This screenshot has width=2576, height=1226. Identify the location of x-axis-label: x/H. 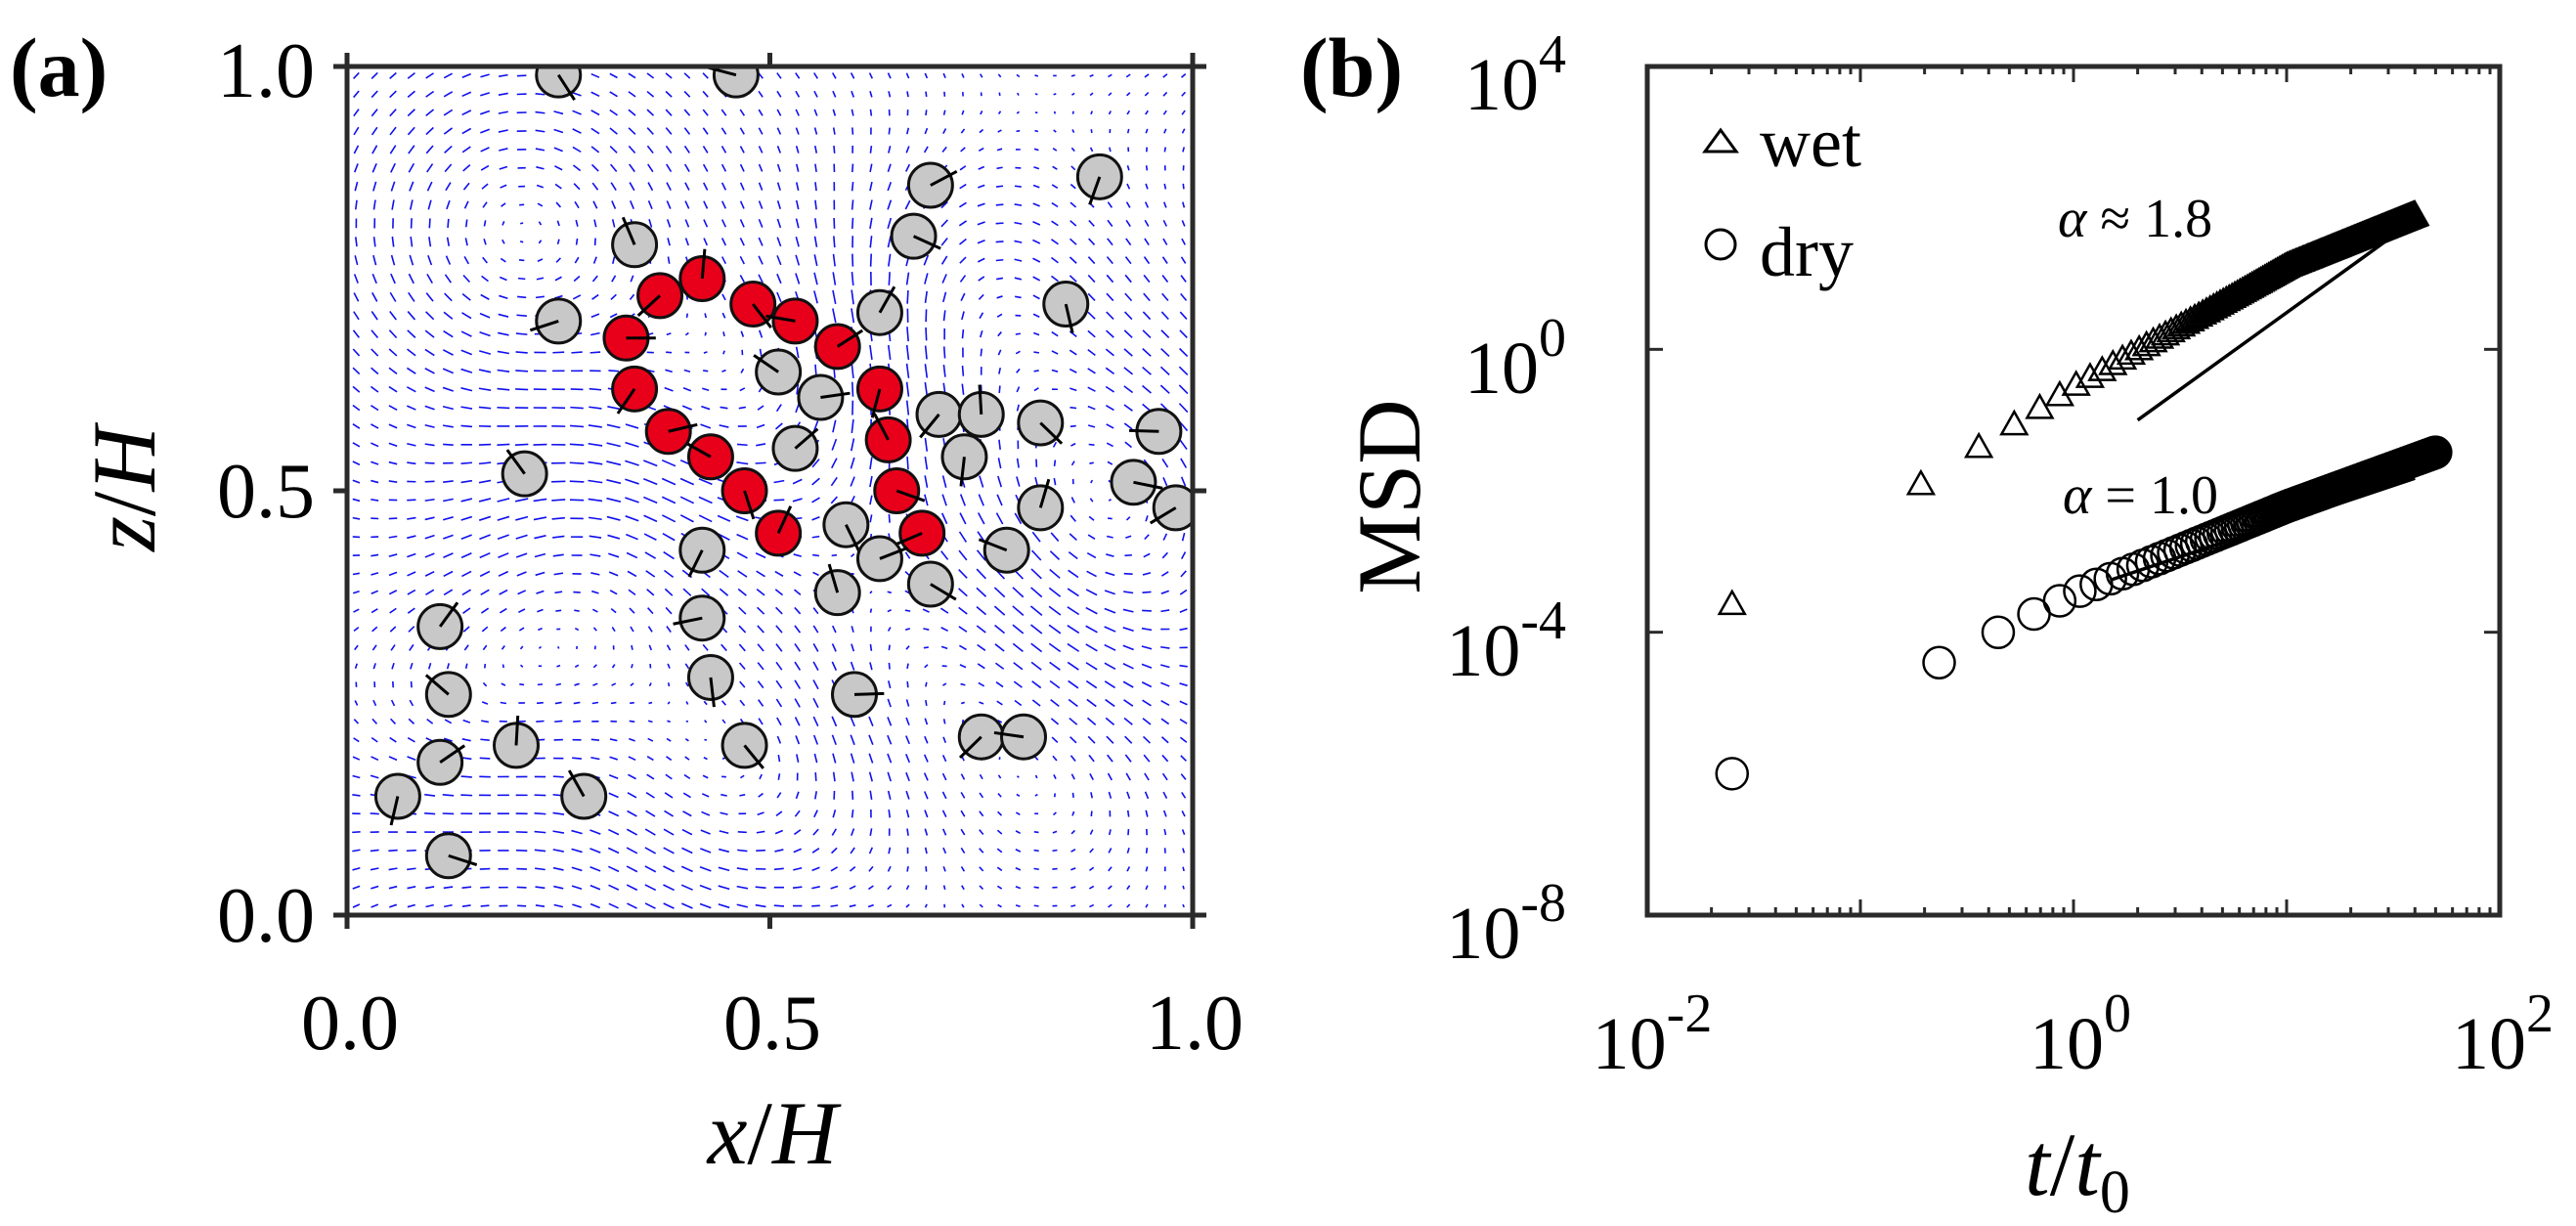
(774, 1133).